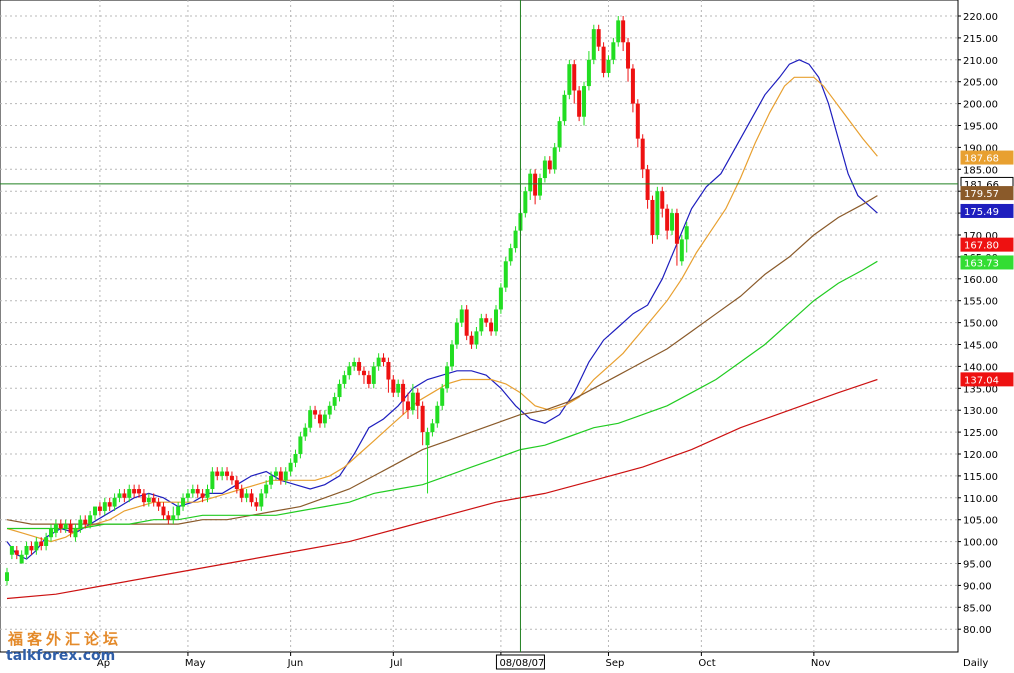 Image resolution: width=1014 pixels, height=673 pixels. What do you see at coordinates (295, 663) in the screenshot?
I see `x-month-label: Jun` at bounding box center [295, 663].